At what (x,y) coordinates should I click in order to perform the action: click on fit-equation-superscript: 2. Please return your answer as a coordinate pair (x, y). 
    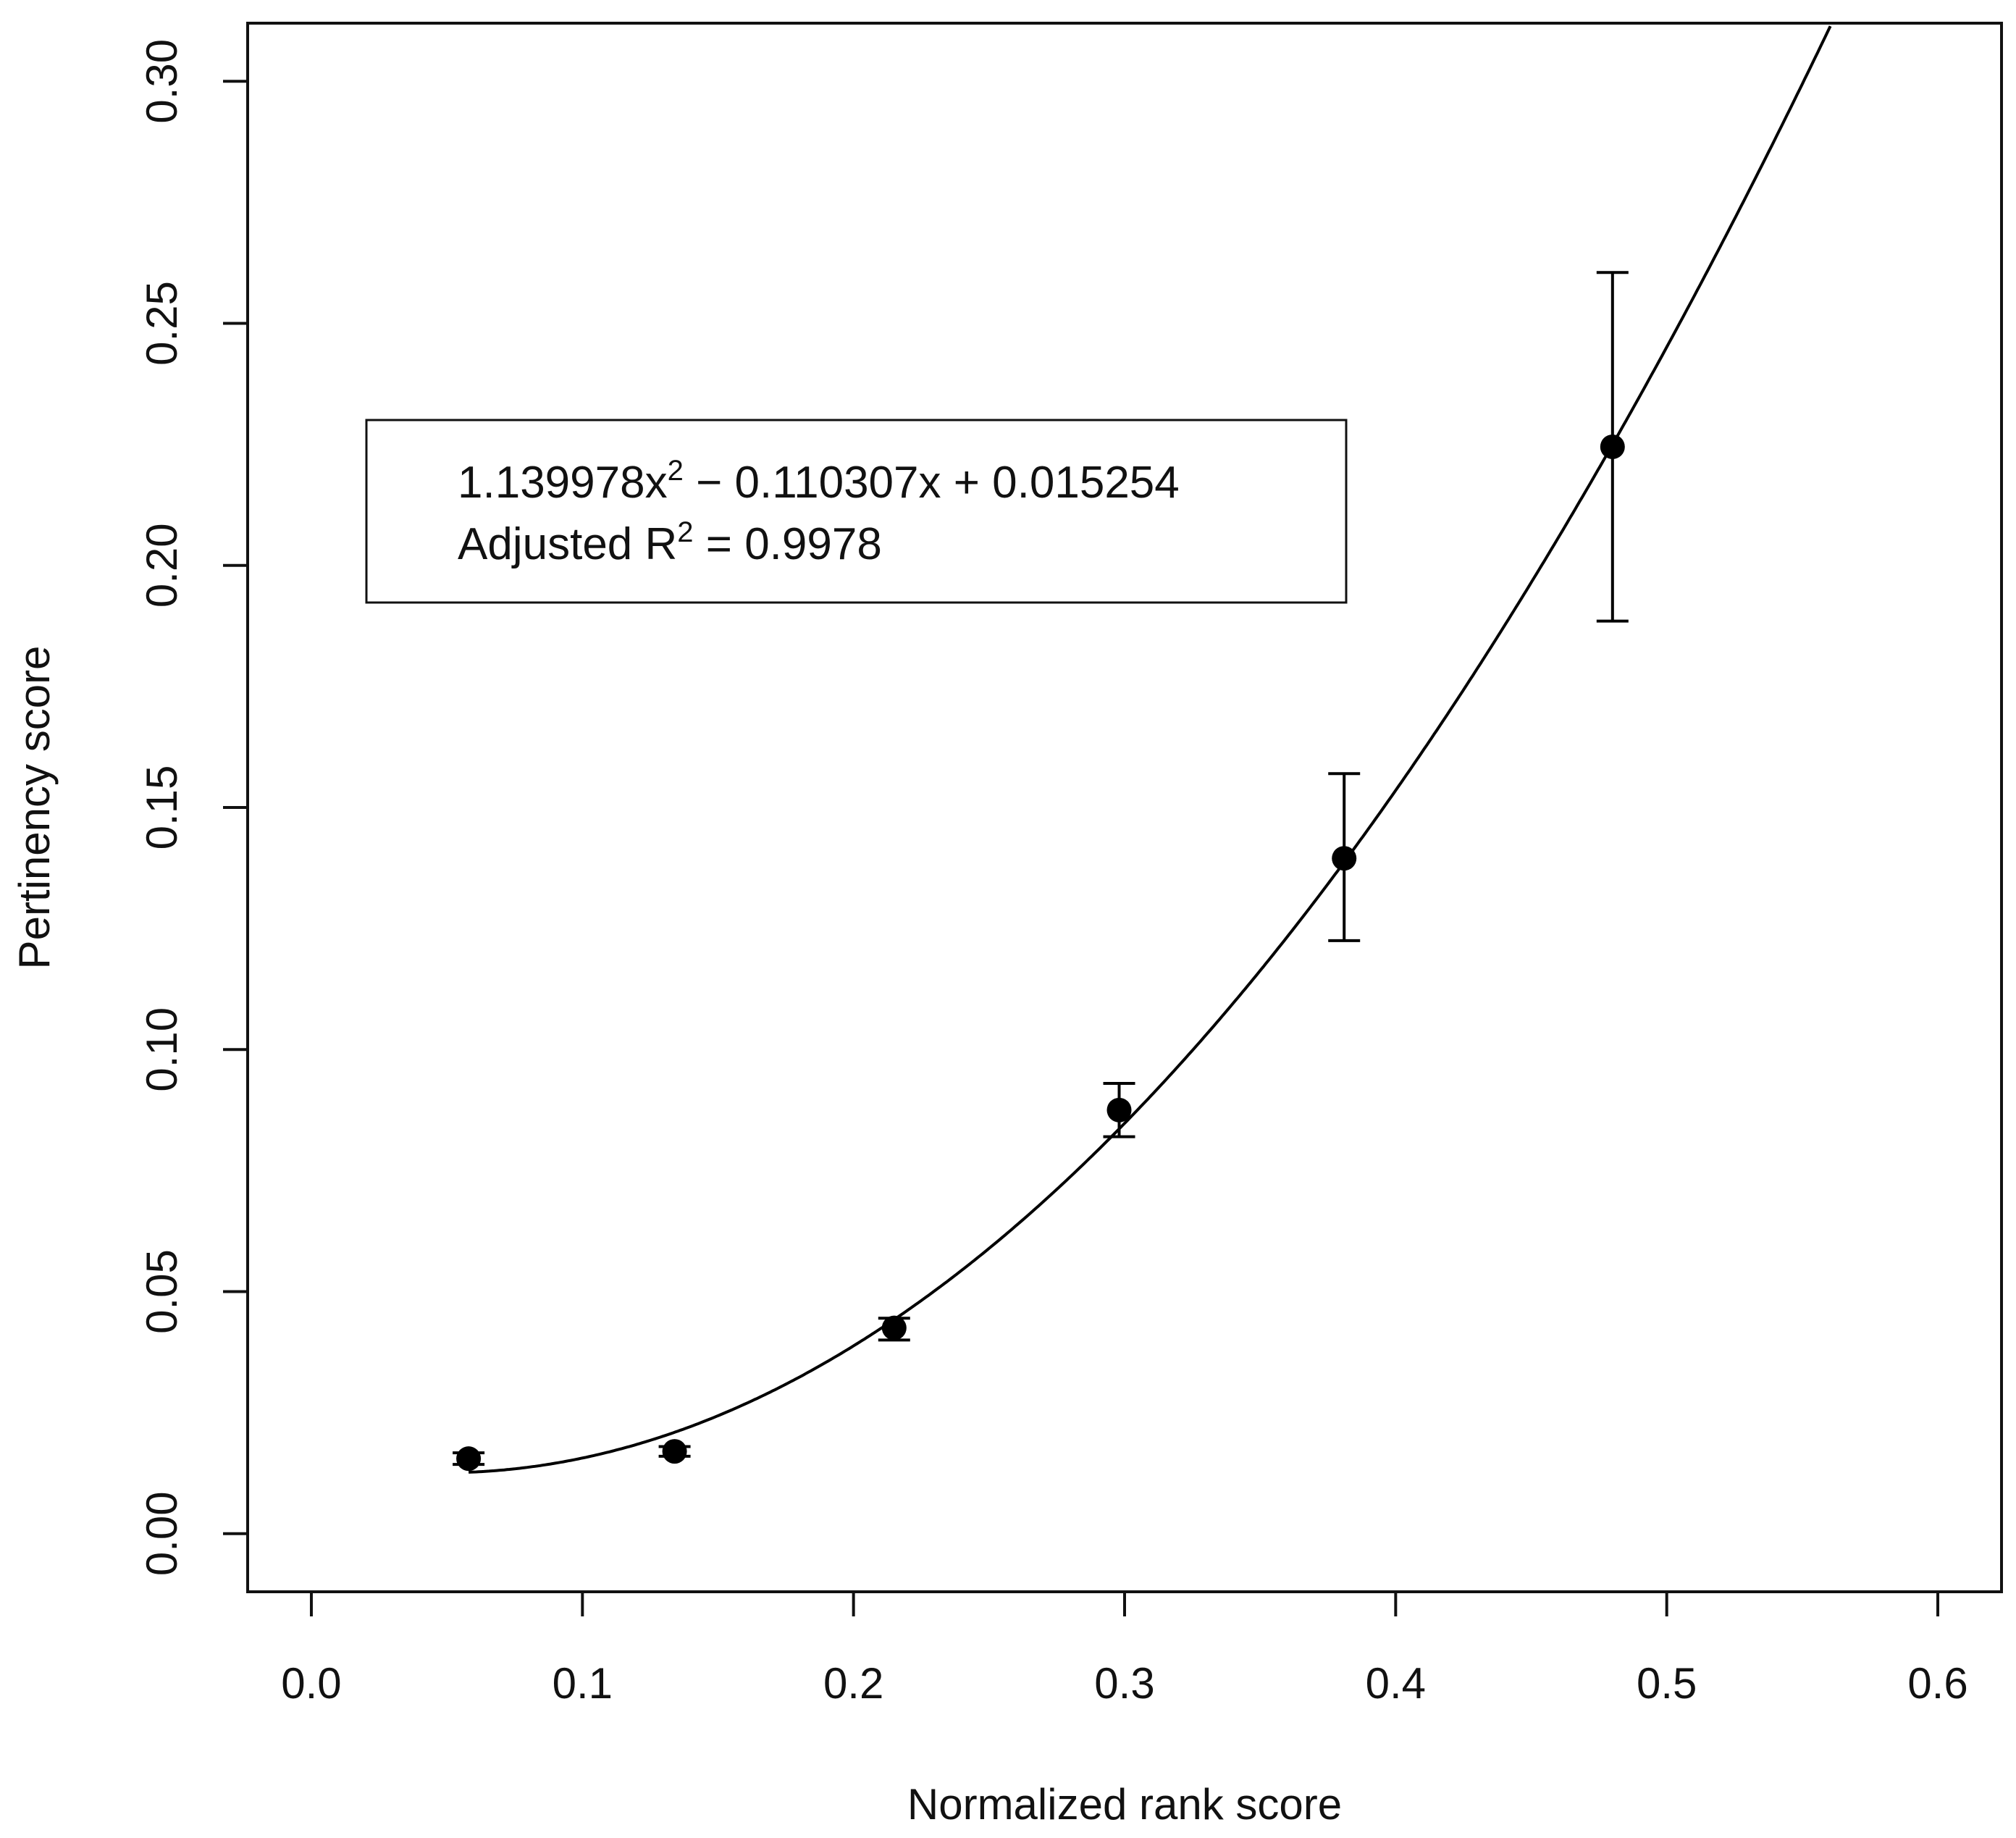
    Looking at the image, I should click on (676, 471).